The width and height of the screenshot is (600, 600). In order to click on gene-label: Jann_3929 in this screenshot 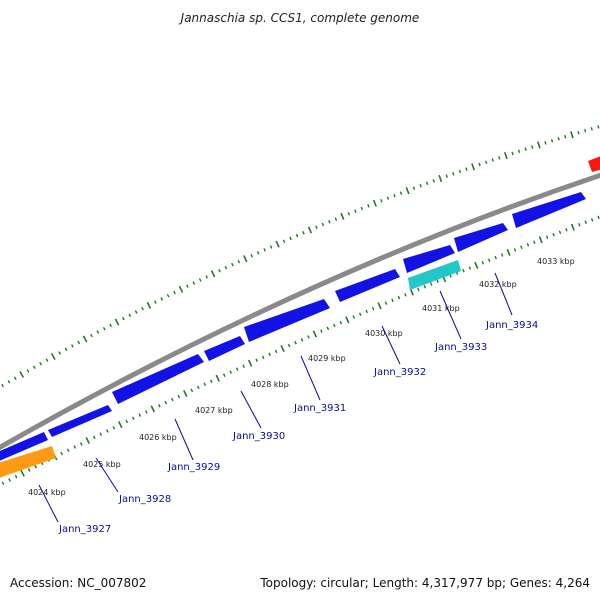, I will do `click(193, 467)`.